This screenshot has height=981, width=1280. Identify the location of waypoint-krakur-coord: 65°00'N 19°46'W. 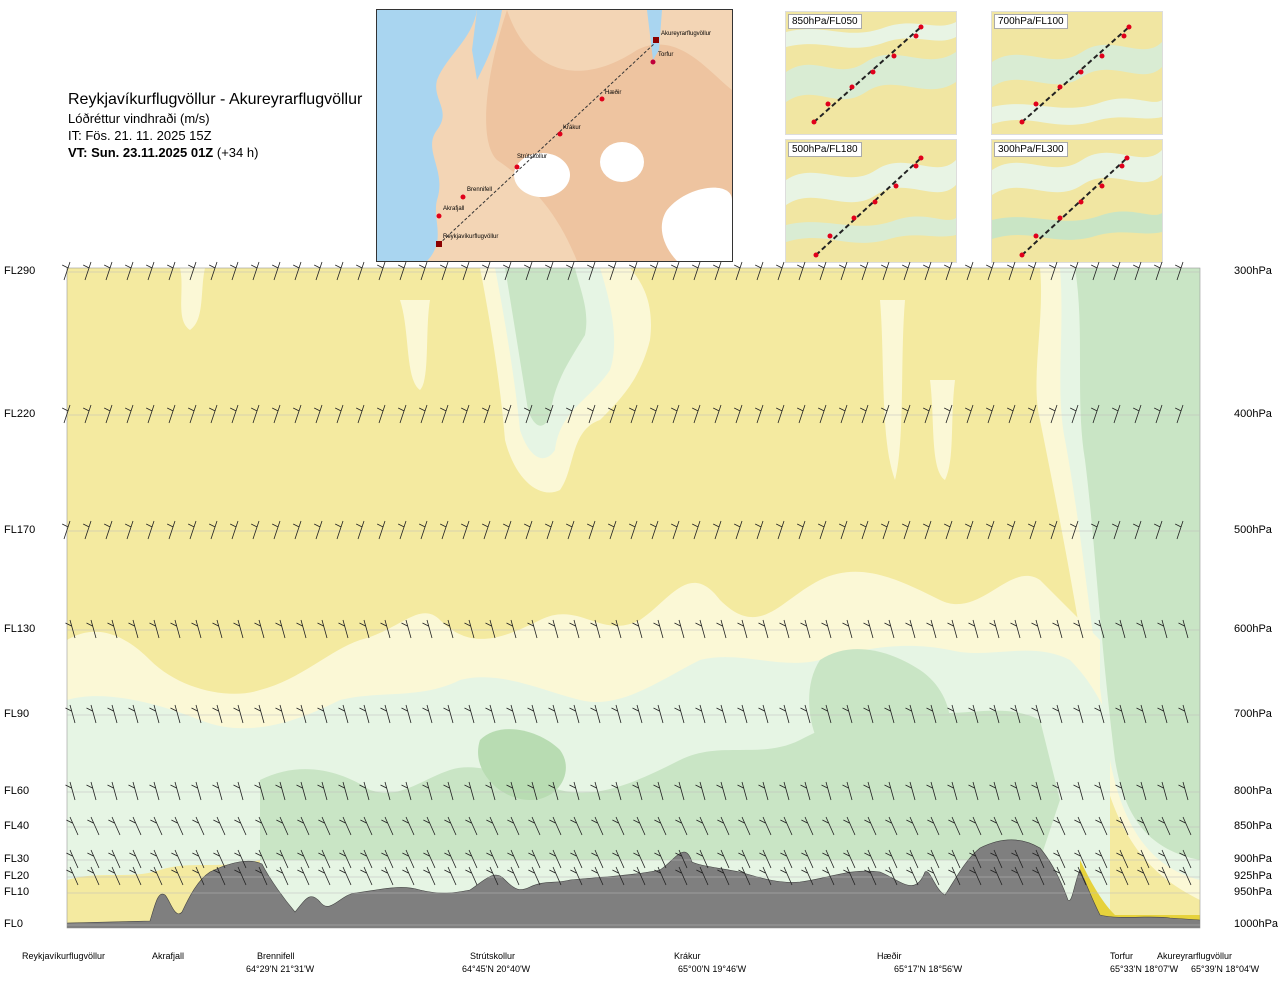
(712, 969).